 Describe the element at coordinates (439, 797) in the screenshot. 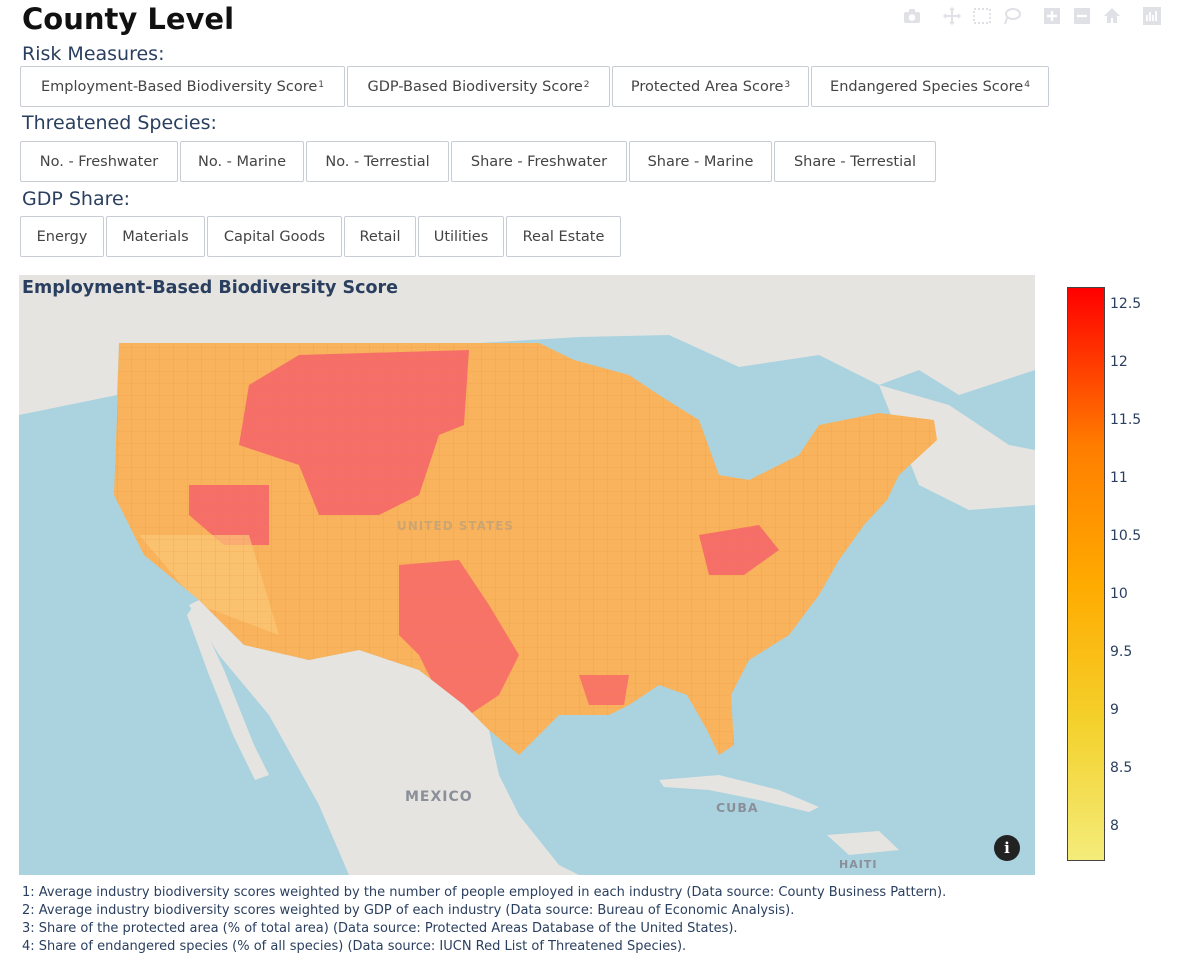

I see `map-label-mexico: MEXICO` at that location.